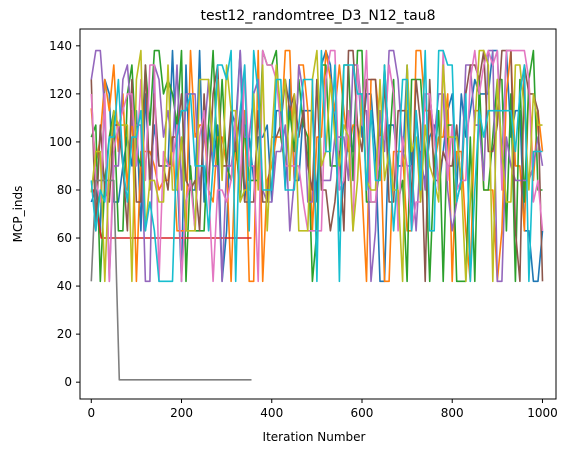  What do you see at coordinates (181, 413) in the screenshot?
I see `x-tick-label: 200` at bounding box center [181, 413].